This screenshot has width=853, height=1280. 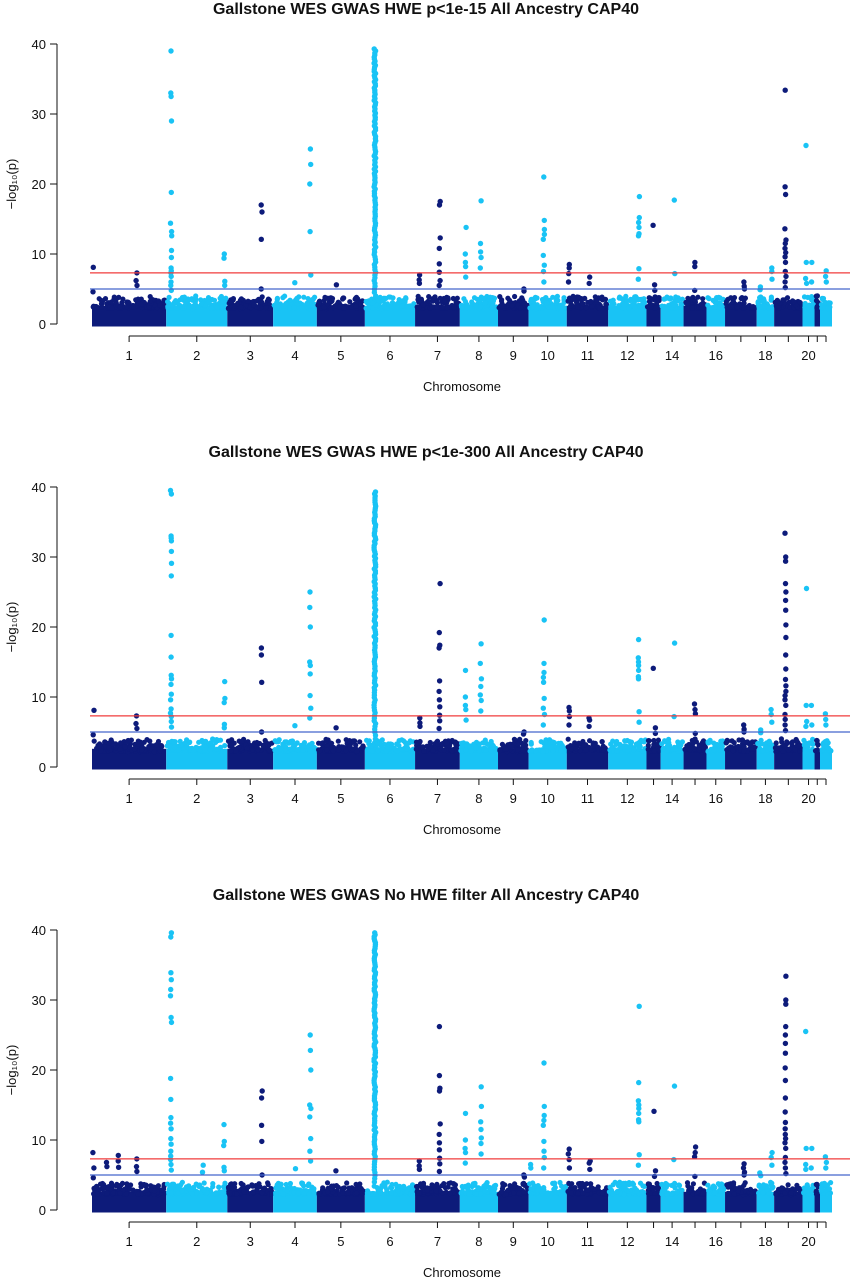 I want to click on x-tick-label: 6, so click(x=389, y=798).